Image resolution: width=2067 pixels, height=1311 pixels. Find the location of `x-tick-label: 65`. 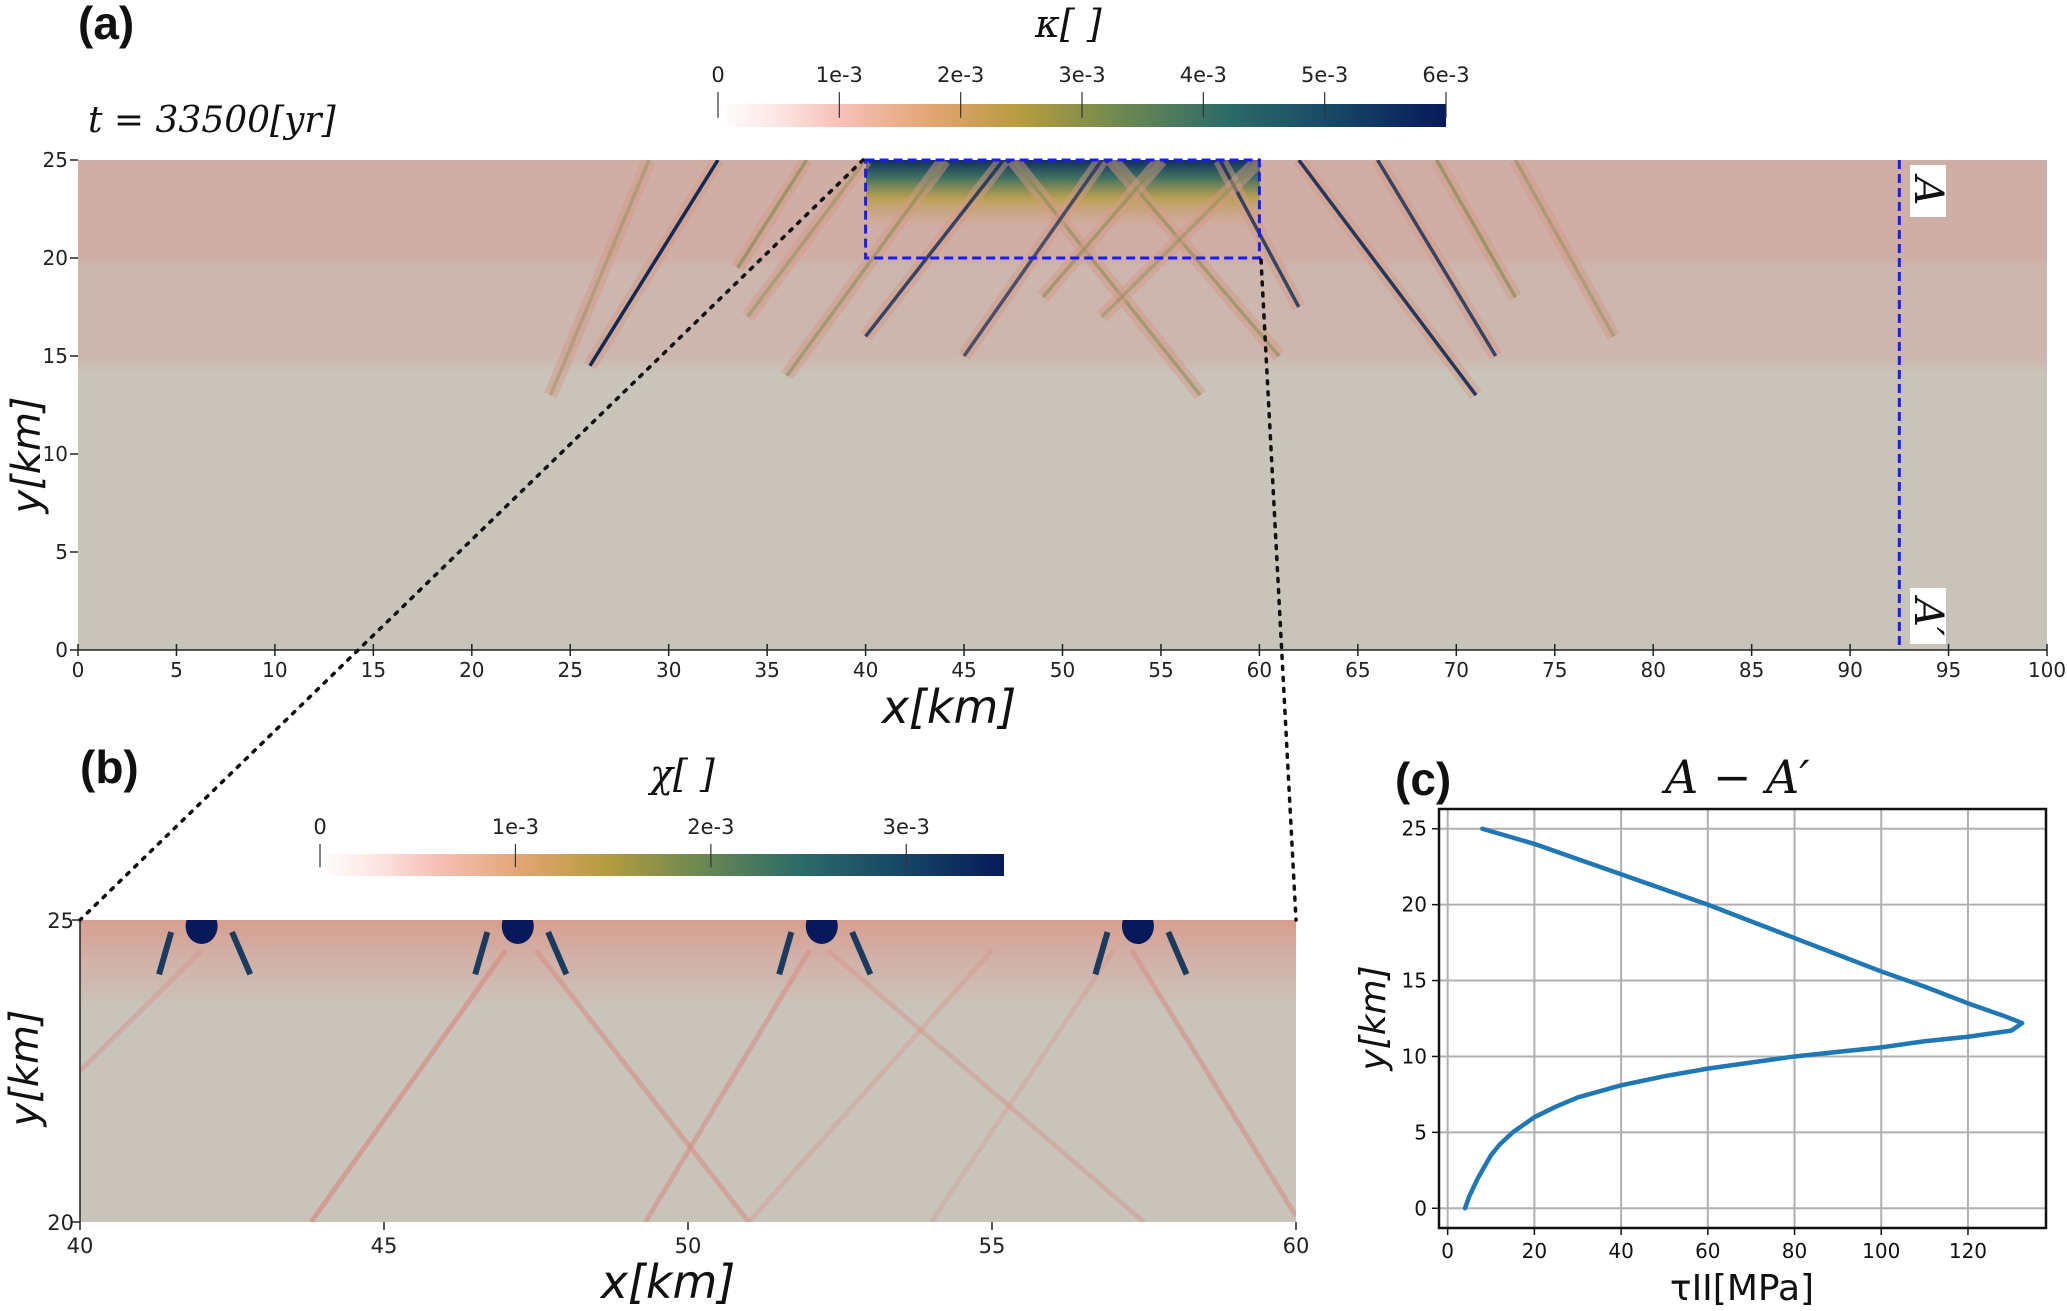

x-tick-label: 65 is located at coordinates (1357, 670).